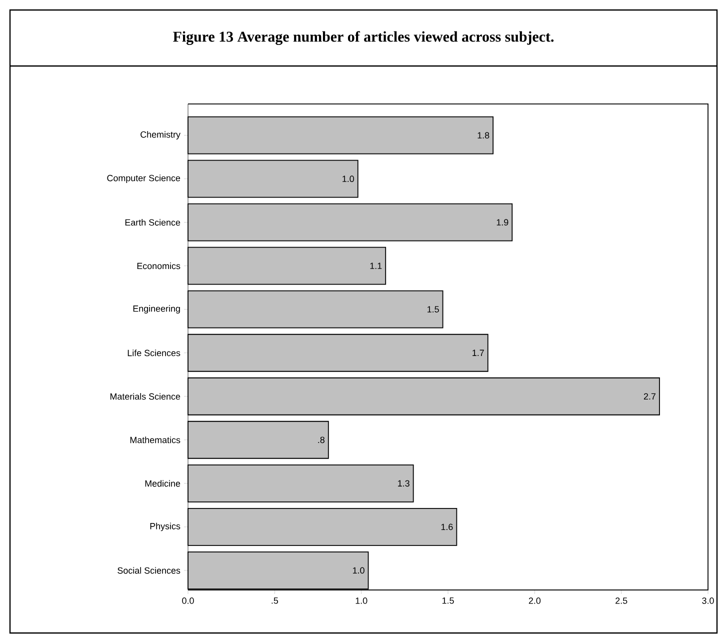 The width and height of the screenshot is (727, 641). What do you see at coordinates (165, 527) in the screenshot?
I see `y-tick-label: Physics` at bounding box center [165, 527].